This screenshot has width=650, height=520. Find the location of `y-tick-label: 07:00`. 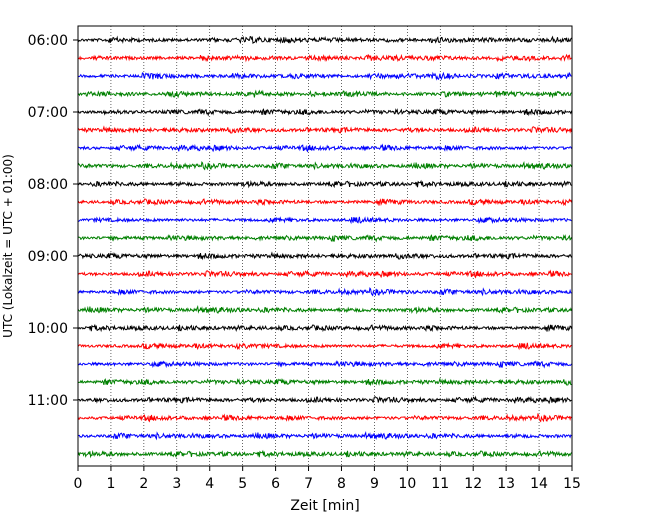

y-tick-label: 07:00 is located at coordinates (48, 113).